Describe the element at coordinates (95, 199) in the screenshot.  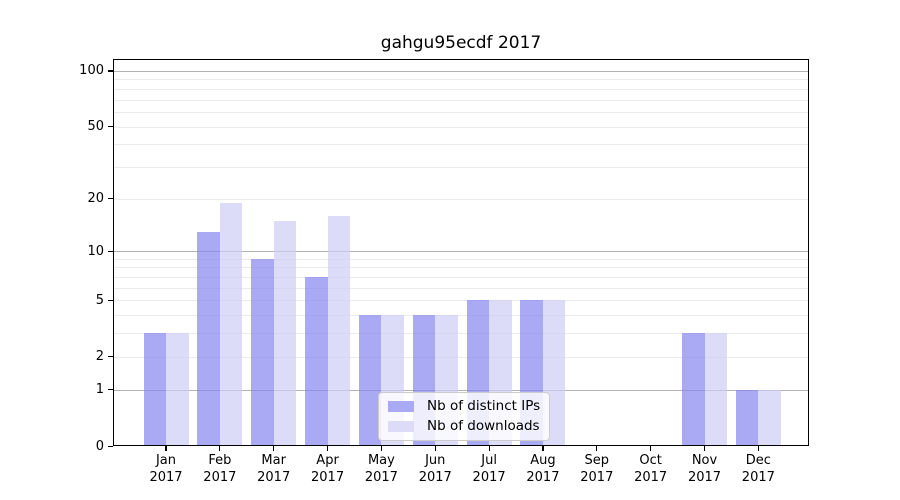
I see `y-tick-label: 20` at that location.